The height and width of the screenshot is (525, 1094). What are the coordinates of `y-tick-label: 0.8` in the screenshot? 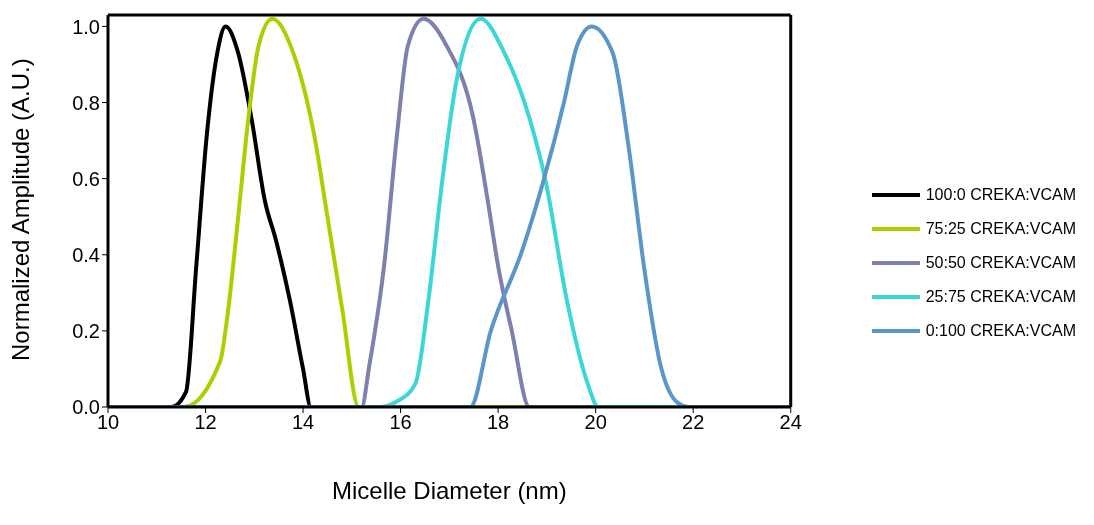 It's located at (86, 102).